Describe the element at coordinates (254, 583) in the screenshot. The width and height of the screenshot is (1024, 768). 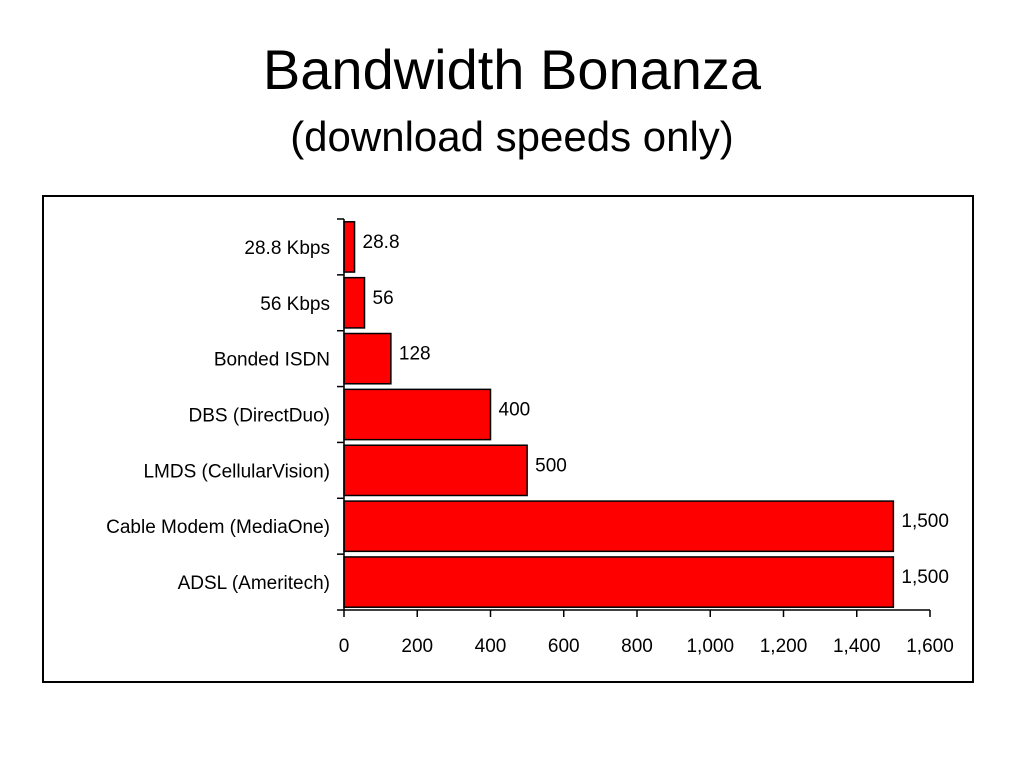
I see `category-label: ADSL (Ameritech)` at that location.